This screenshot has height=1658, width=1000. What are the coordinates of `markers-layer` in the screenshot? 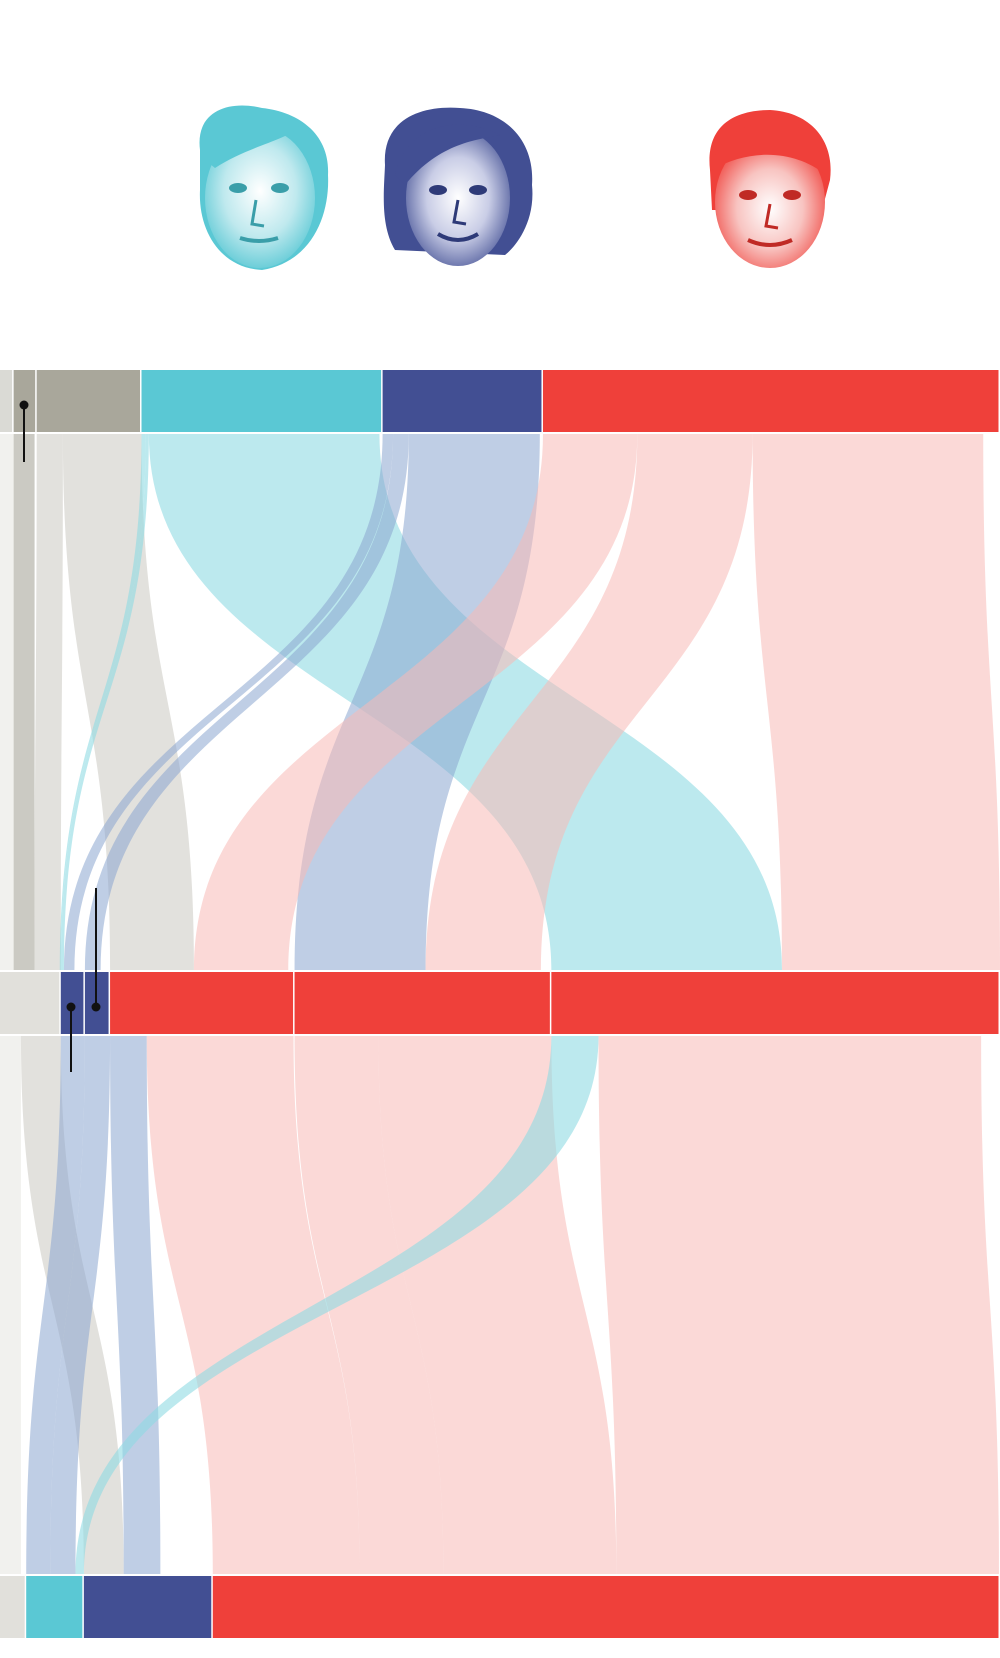 It's located at (60, 736).